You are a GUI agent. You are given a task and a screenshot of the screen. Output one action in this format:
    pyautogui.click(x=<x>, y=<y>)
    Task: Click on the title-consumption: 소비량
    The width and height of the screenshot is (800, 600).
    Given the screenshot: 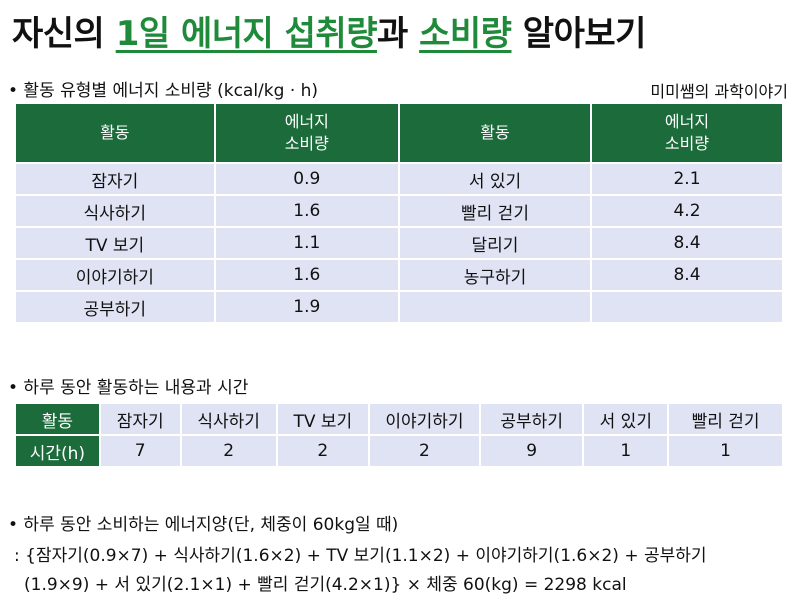 What is the action you would take?
    pyautogui.click(x=465, y=34)
    